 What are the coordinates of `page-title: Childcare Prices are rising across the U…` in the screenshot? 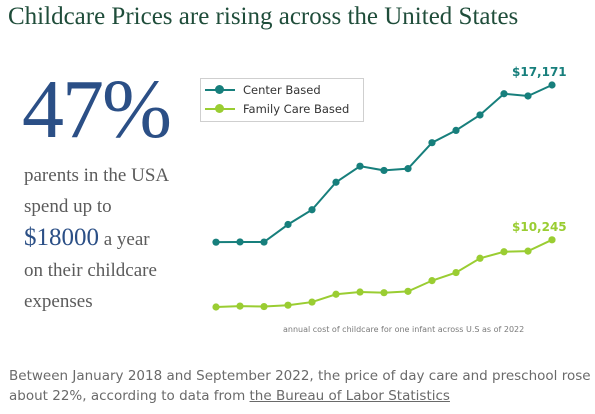 It's located at (263, 16).